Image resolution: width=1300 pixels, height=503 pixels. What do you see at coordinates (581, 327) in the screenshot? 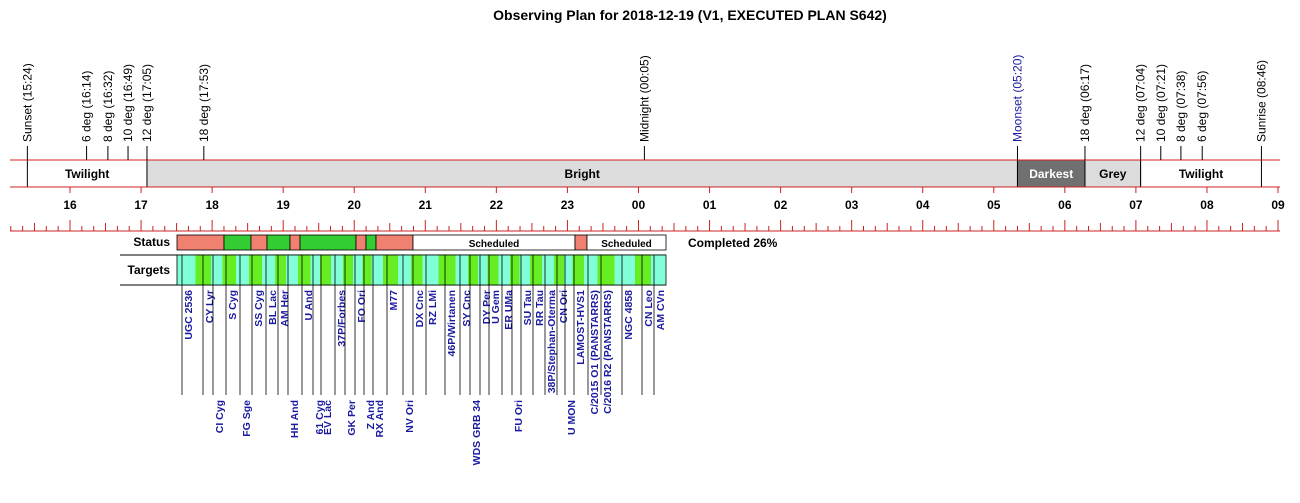
I see `target-label: LAMOST-HVS1` at bounding box center [581, 327].